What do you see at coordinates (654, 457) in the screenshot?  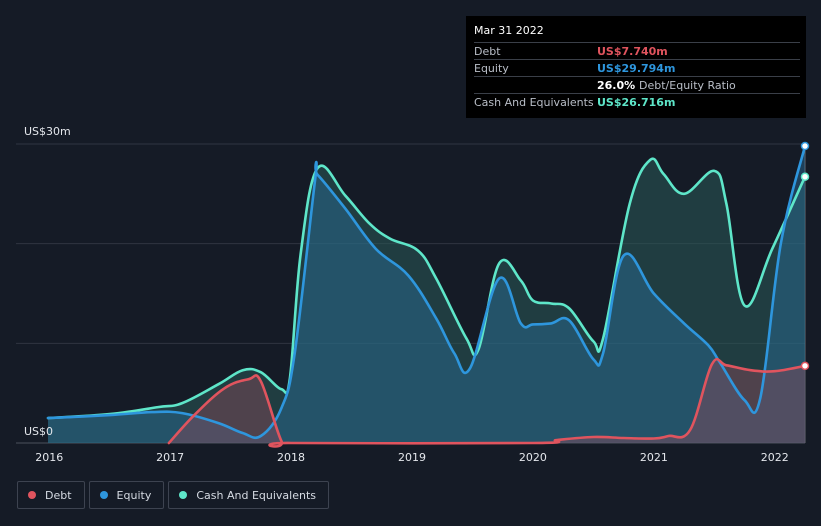 I see `x-tick-label: 2021` at bounding box center [654, 457].